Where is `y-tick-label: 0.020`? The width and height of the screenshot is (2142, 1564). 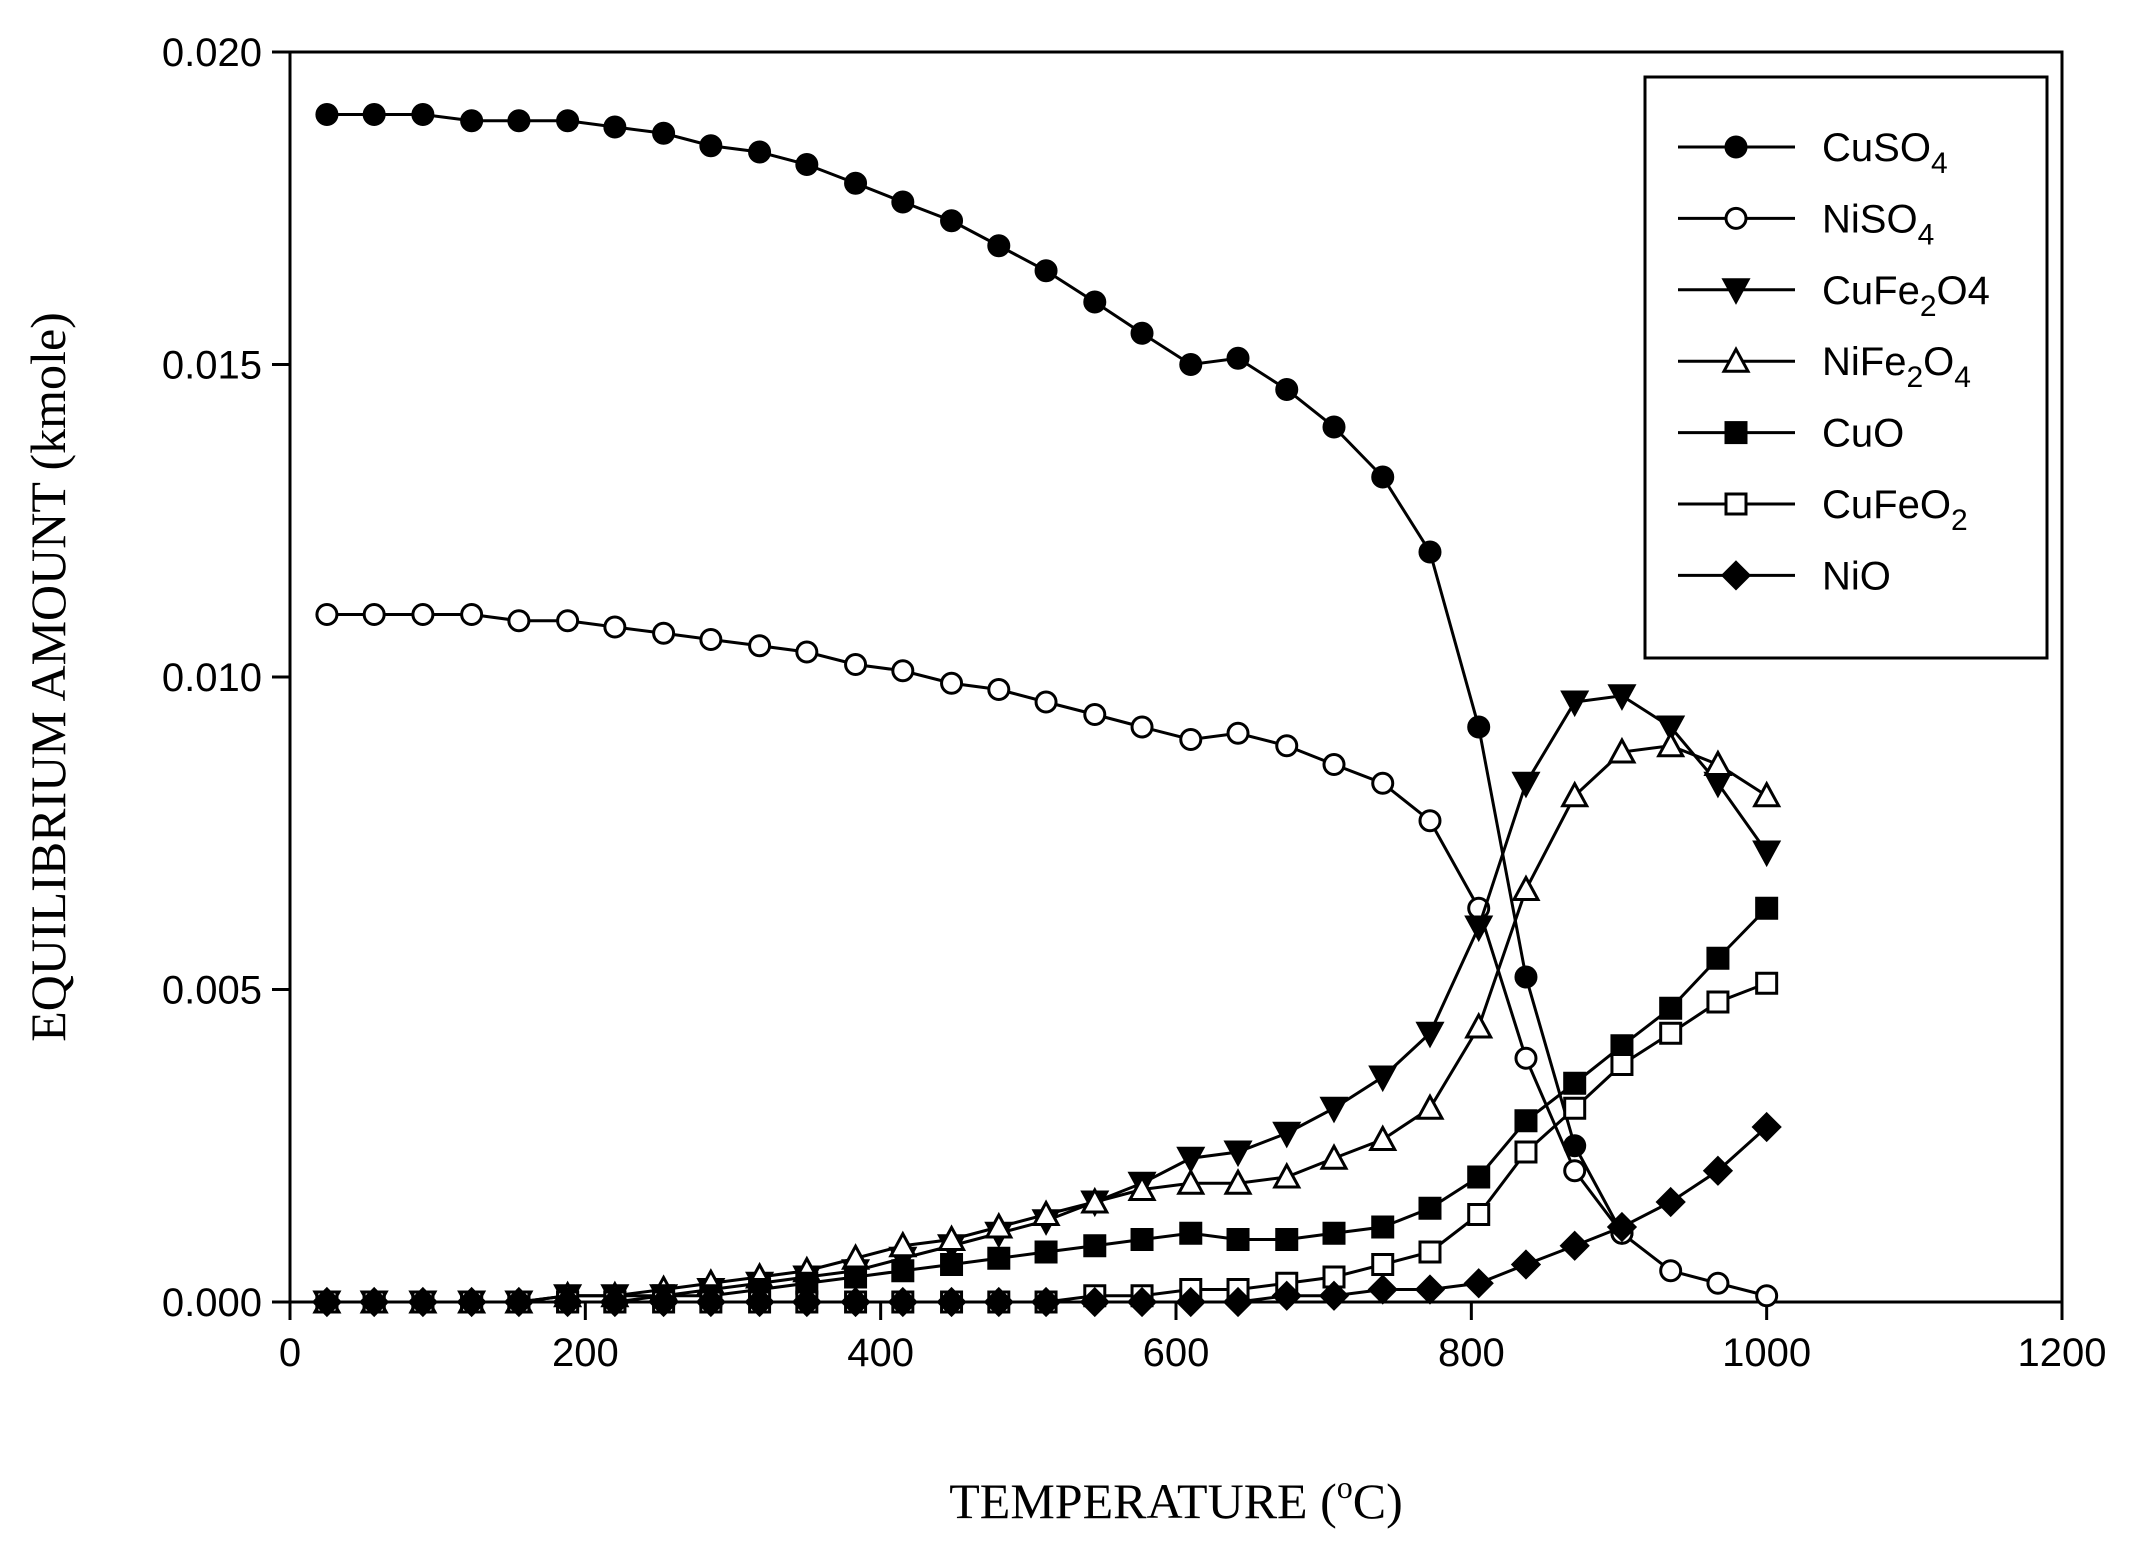
y-tick-label: 0.020 is located at coordinates (212, 53).